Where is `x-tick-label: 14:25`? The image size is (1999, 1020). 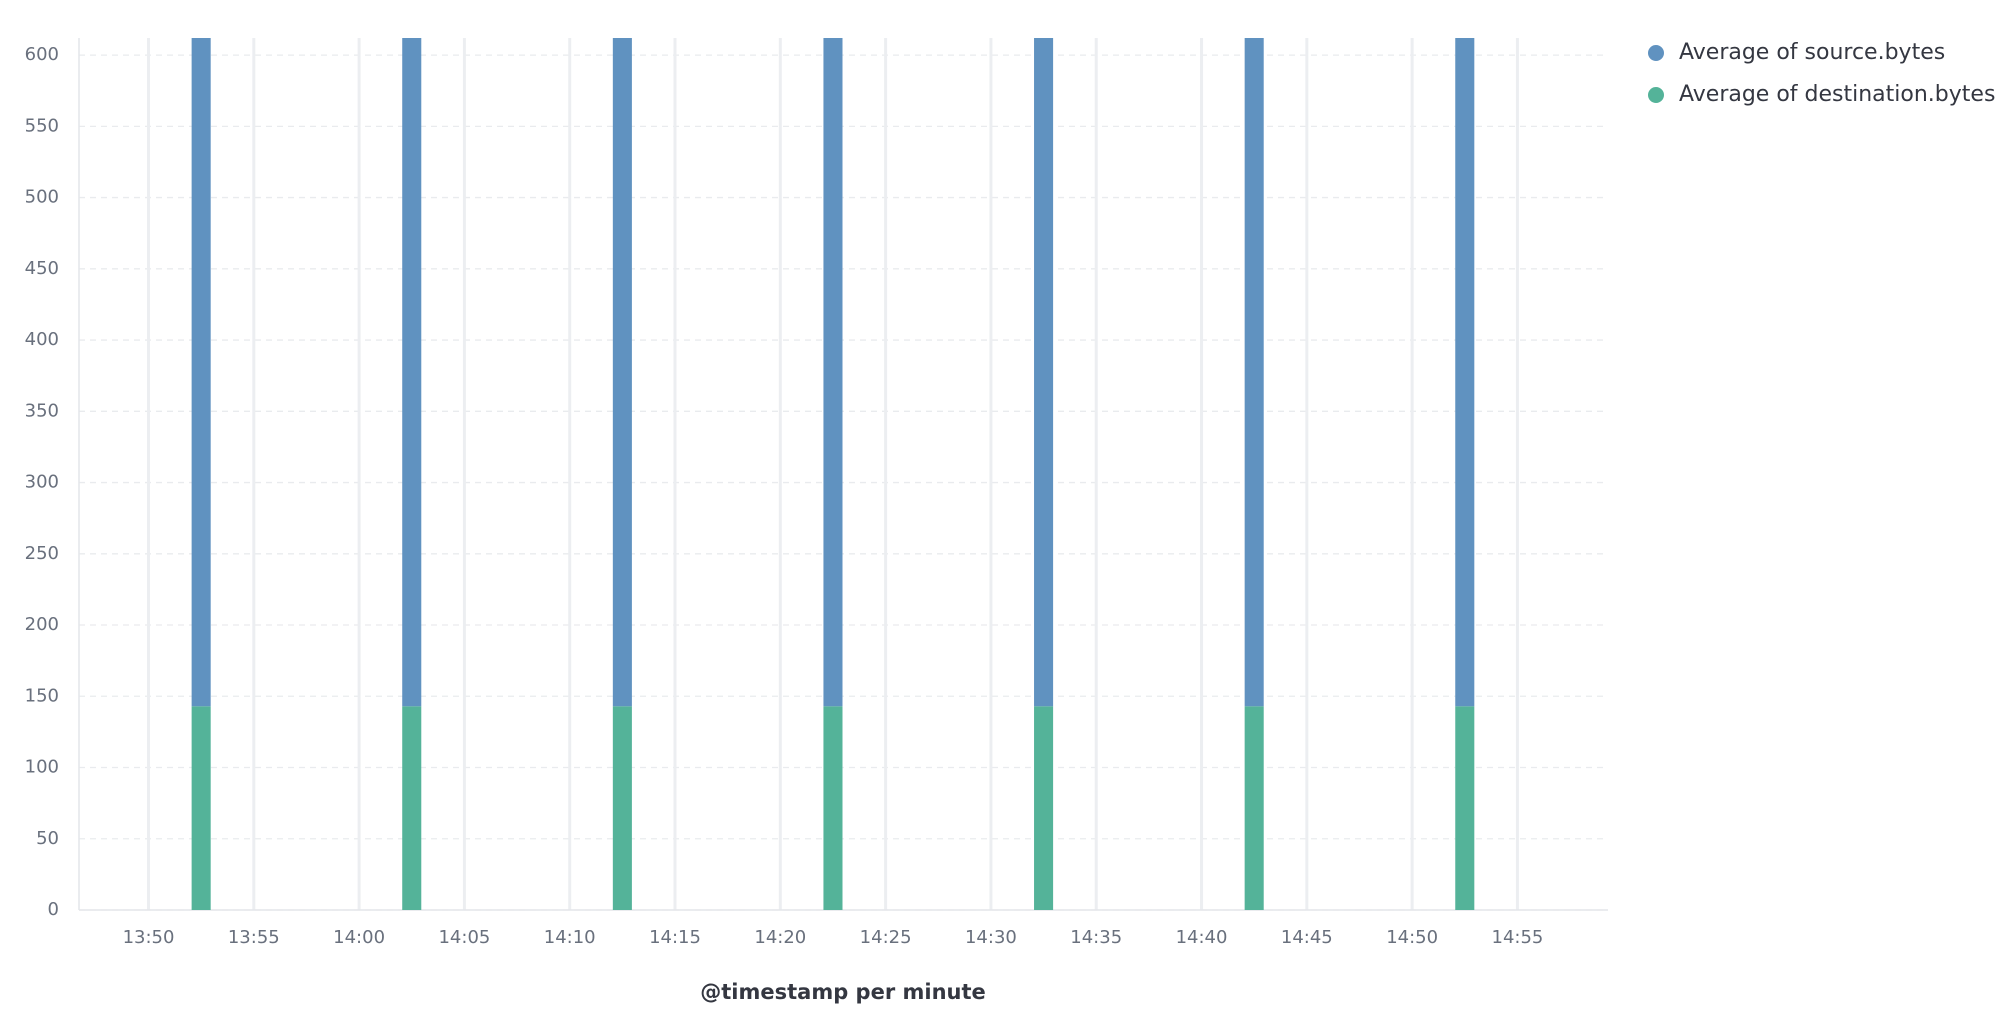 x-tick-label: 14:25 is located at coordinates (886, 937).